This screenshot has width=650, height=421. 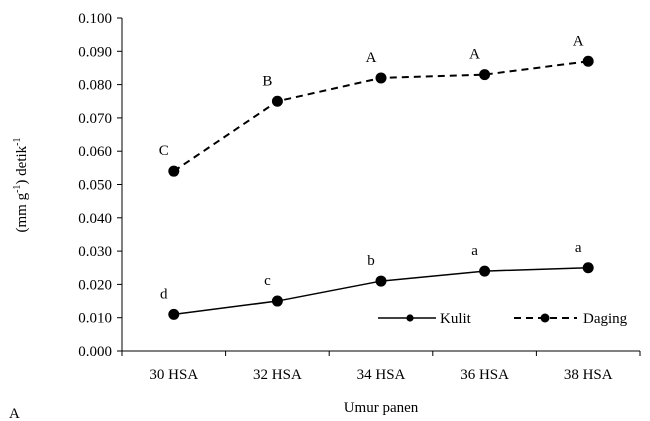 I want to click on legend-daging-label: Daging, so click(x=605, y=319).